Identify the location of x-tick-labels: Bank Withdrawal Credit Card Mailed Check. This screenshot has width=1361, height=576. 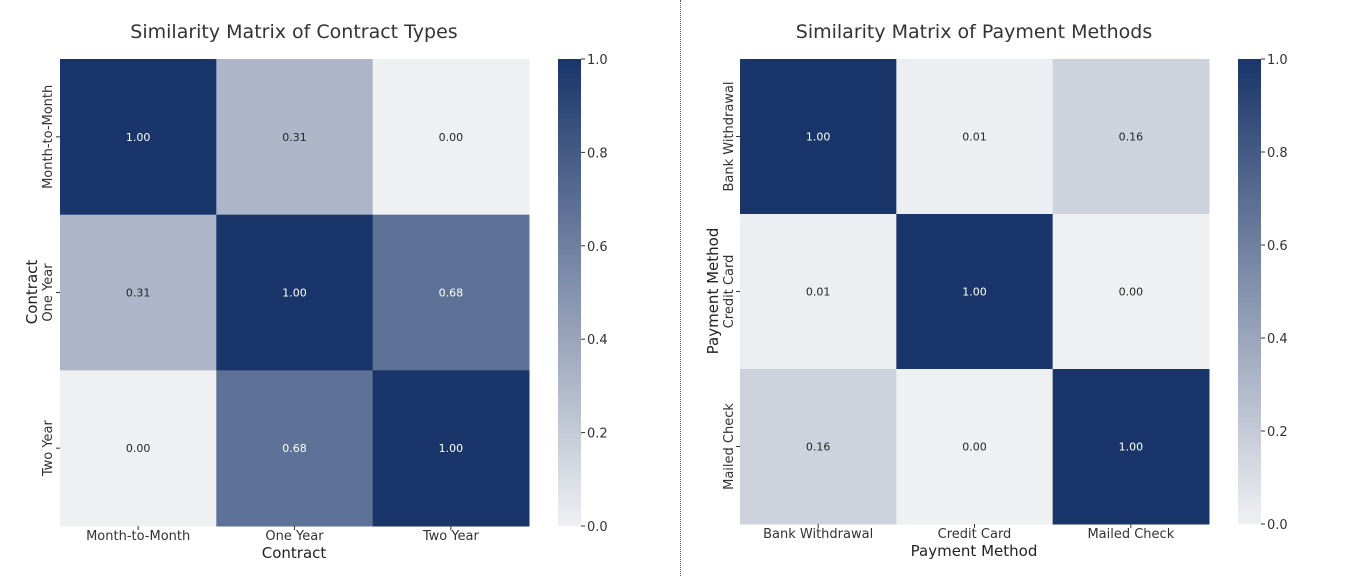
(969, 533).